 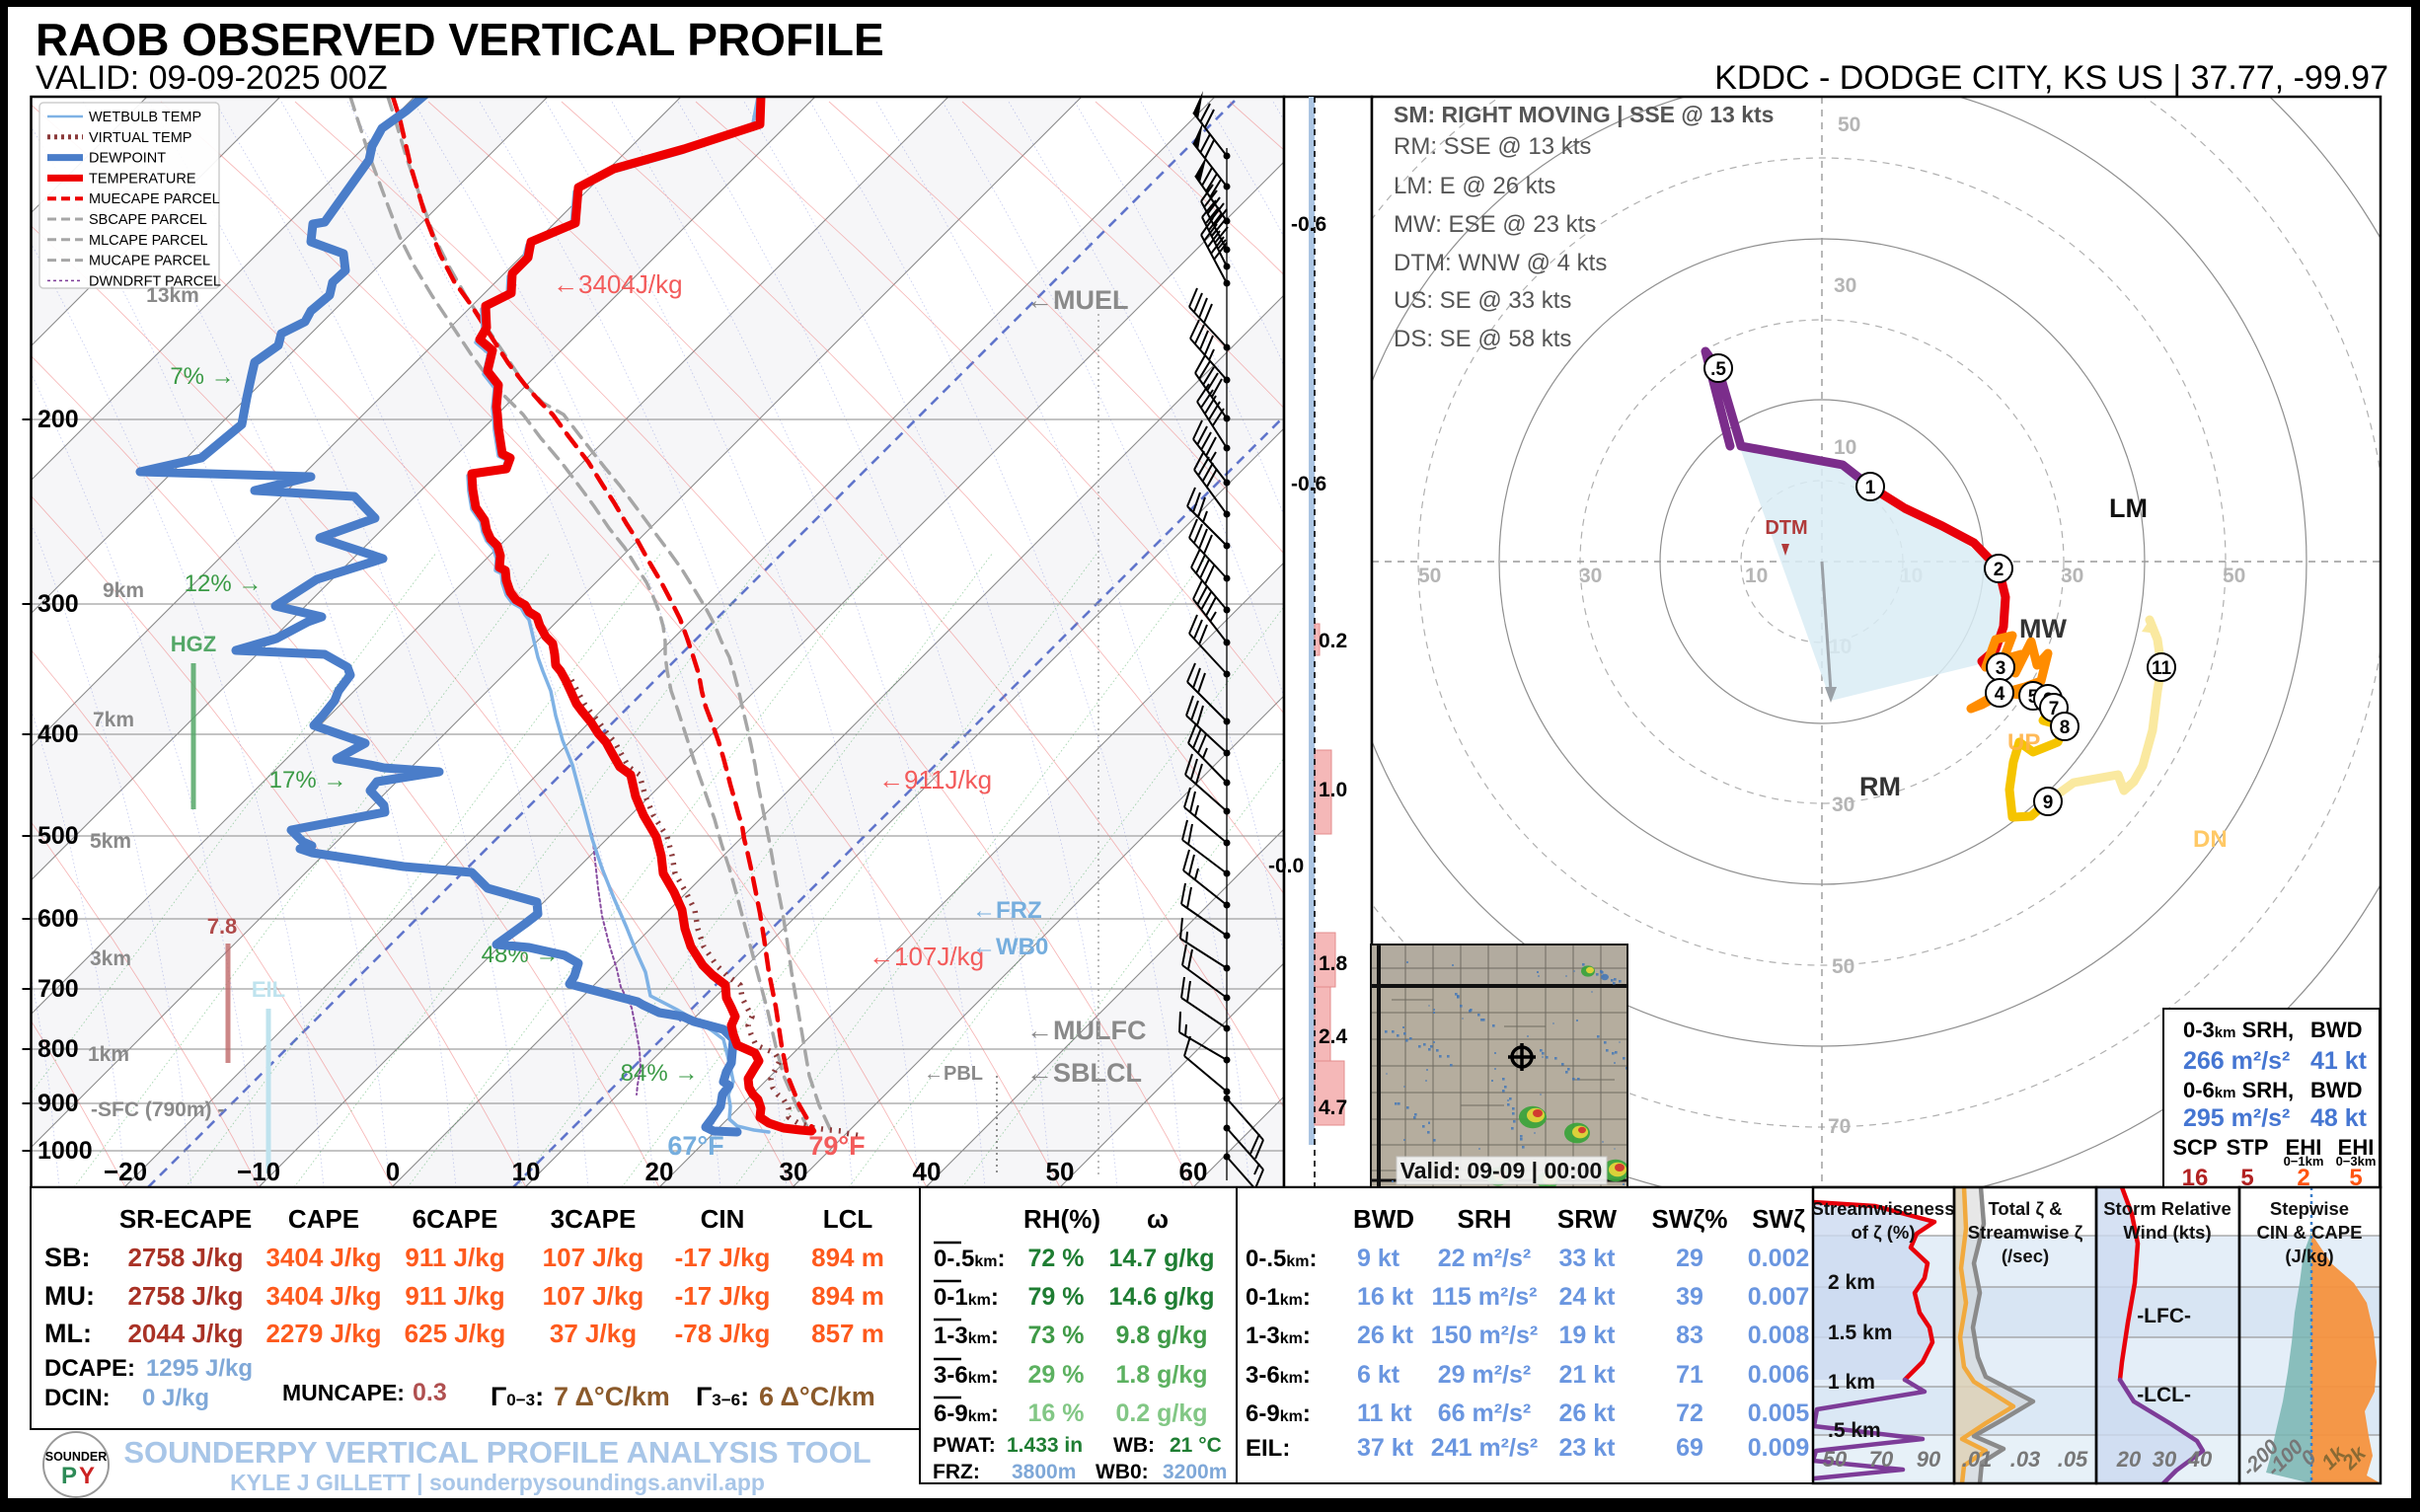 I want to click on svg-text: 0.008, so click(x=1779, y=1336).